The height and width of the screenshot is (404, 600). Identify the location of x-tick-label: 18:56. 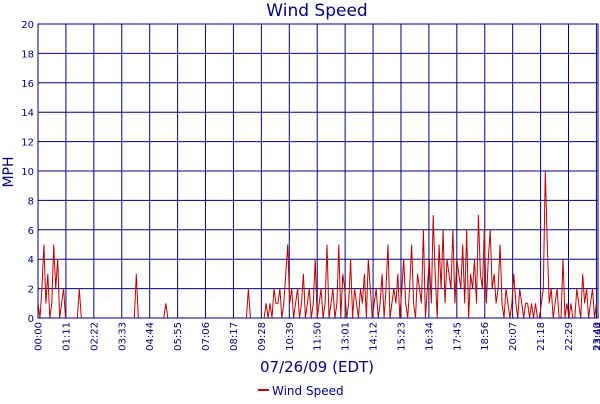
(485, 336).